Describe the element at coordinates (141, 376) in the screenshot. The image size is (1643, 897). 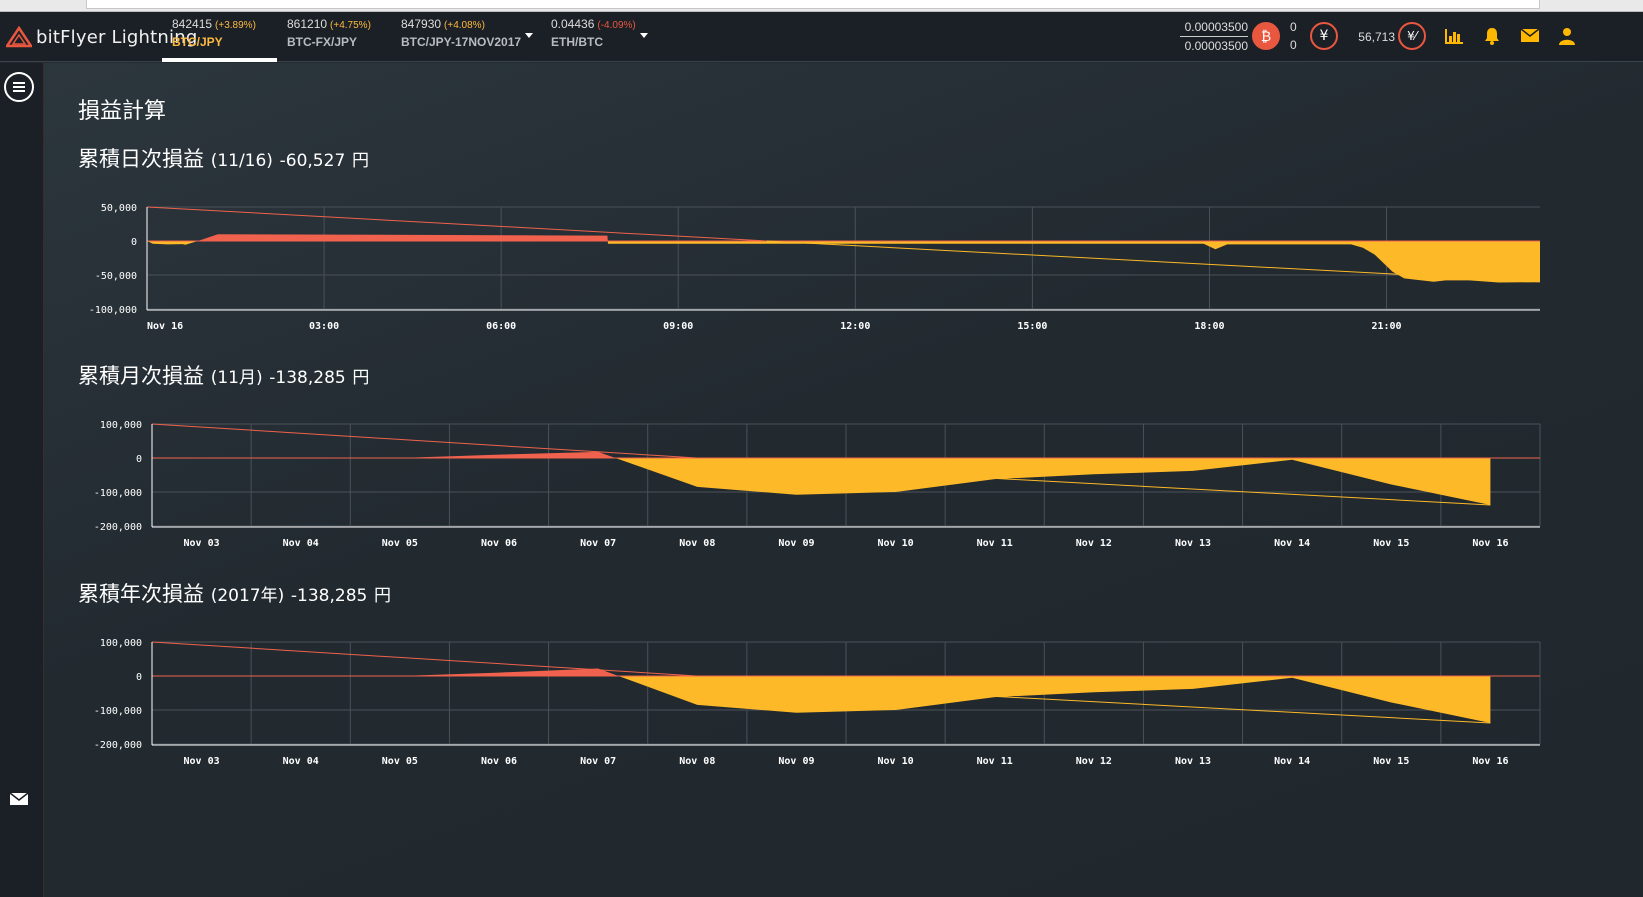
I see `section-label: 累積月次損益` at that location.